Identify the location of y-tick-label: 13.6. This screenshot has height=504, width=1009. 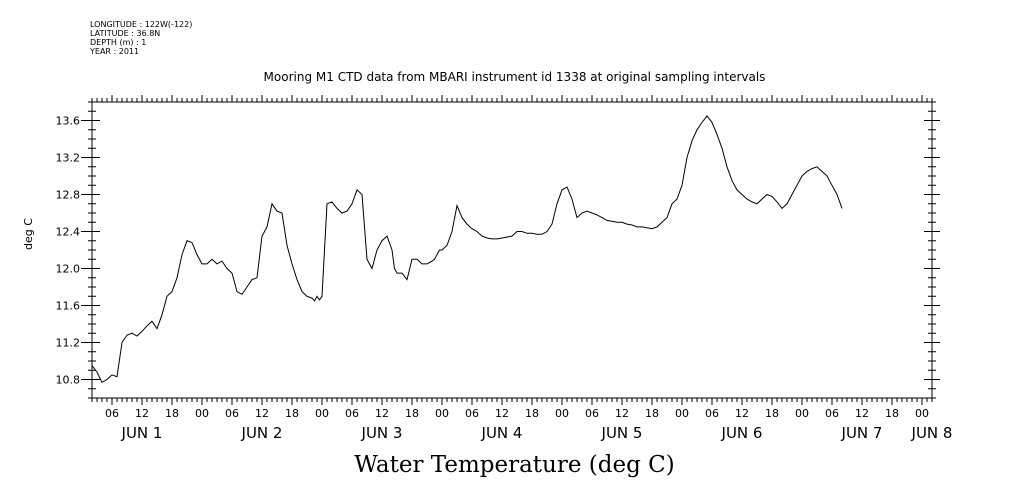
(68, 121).